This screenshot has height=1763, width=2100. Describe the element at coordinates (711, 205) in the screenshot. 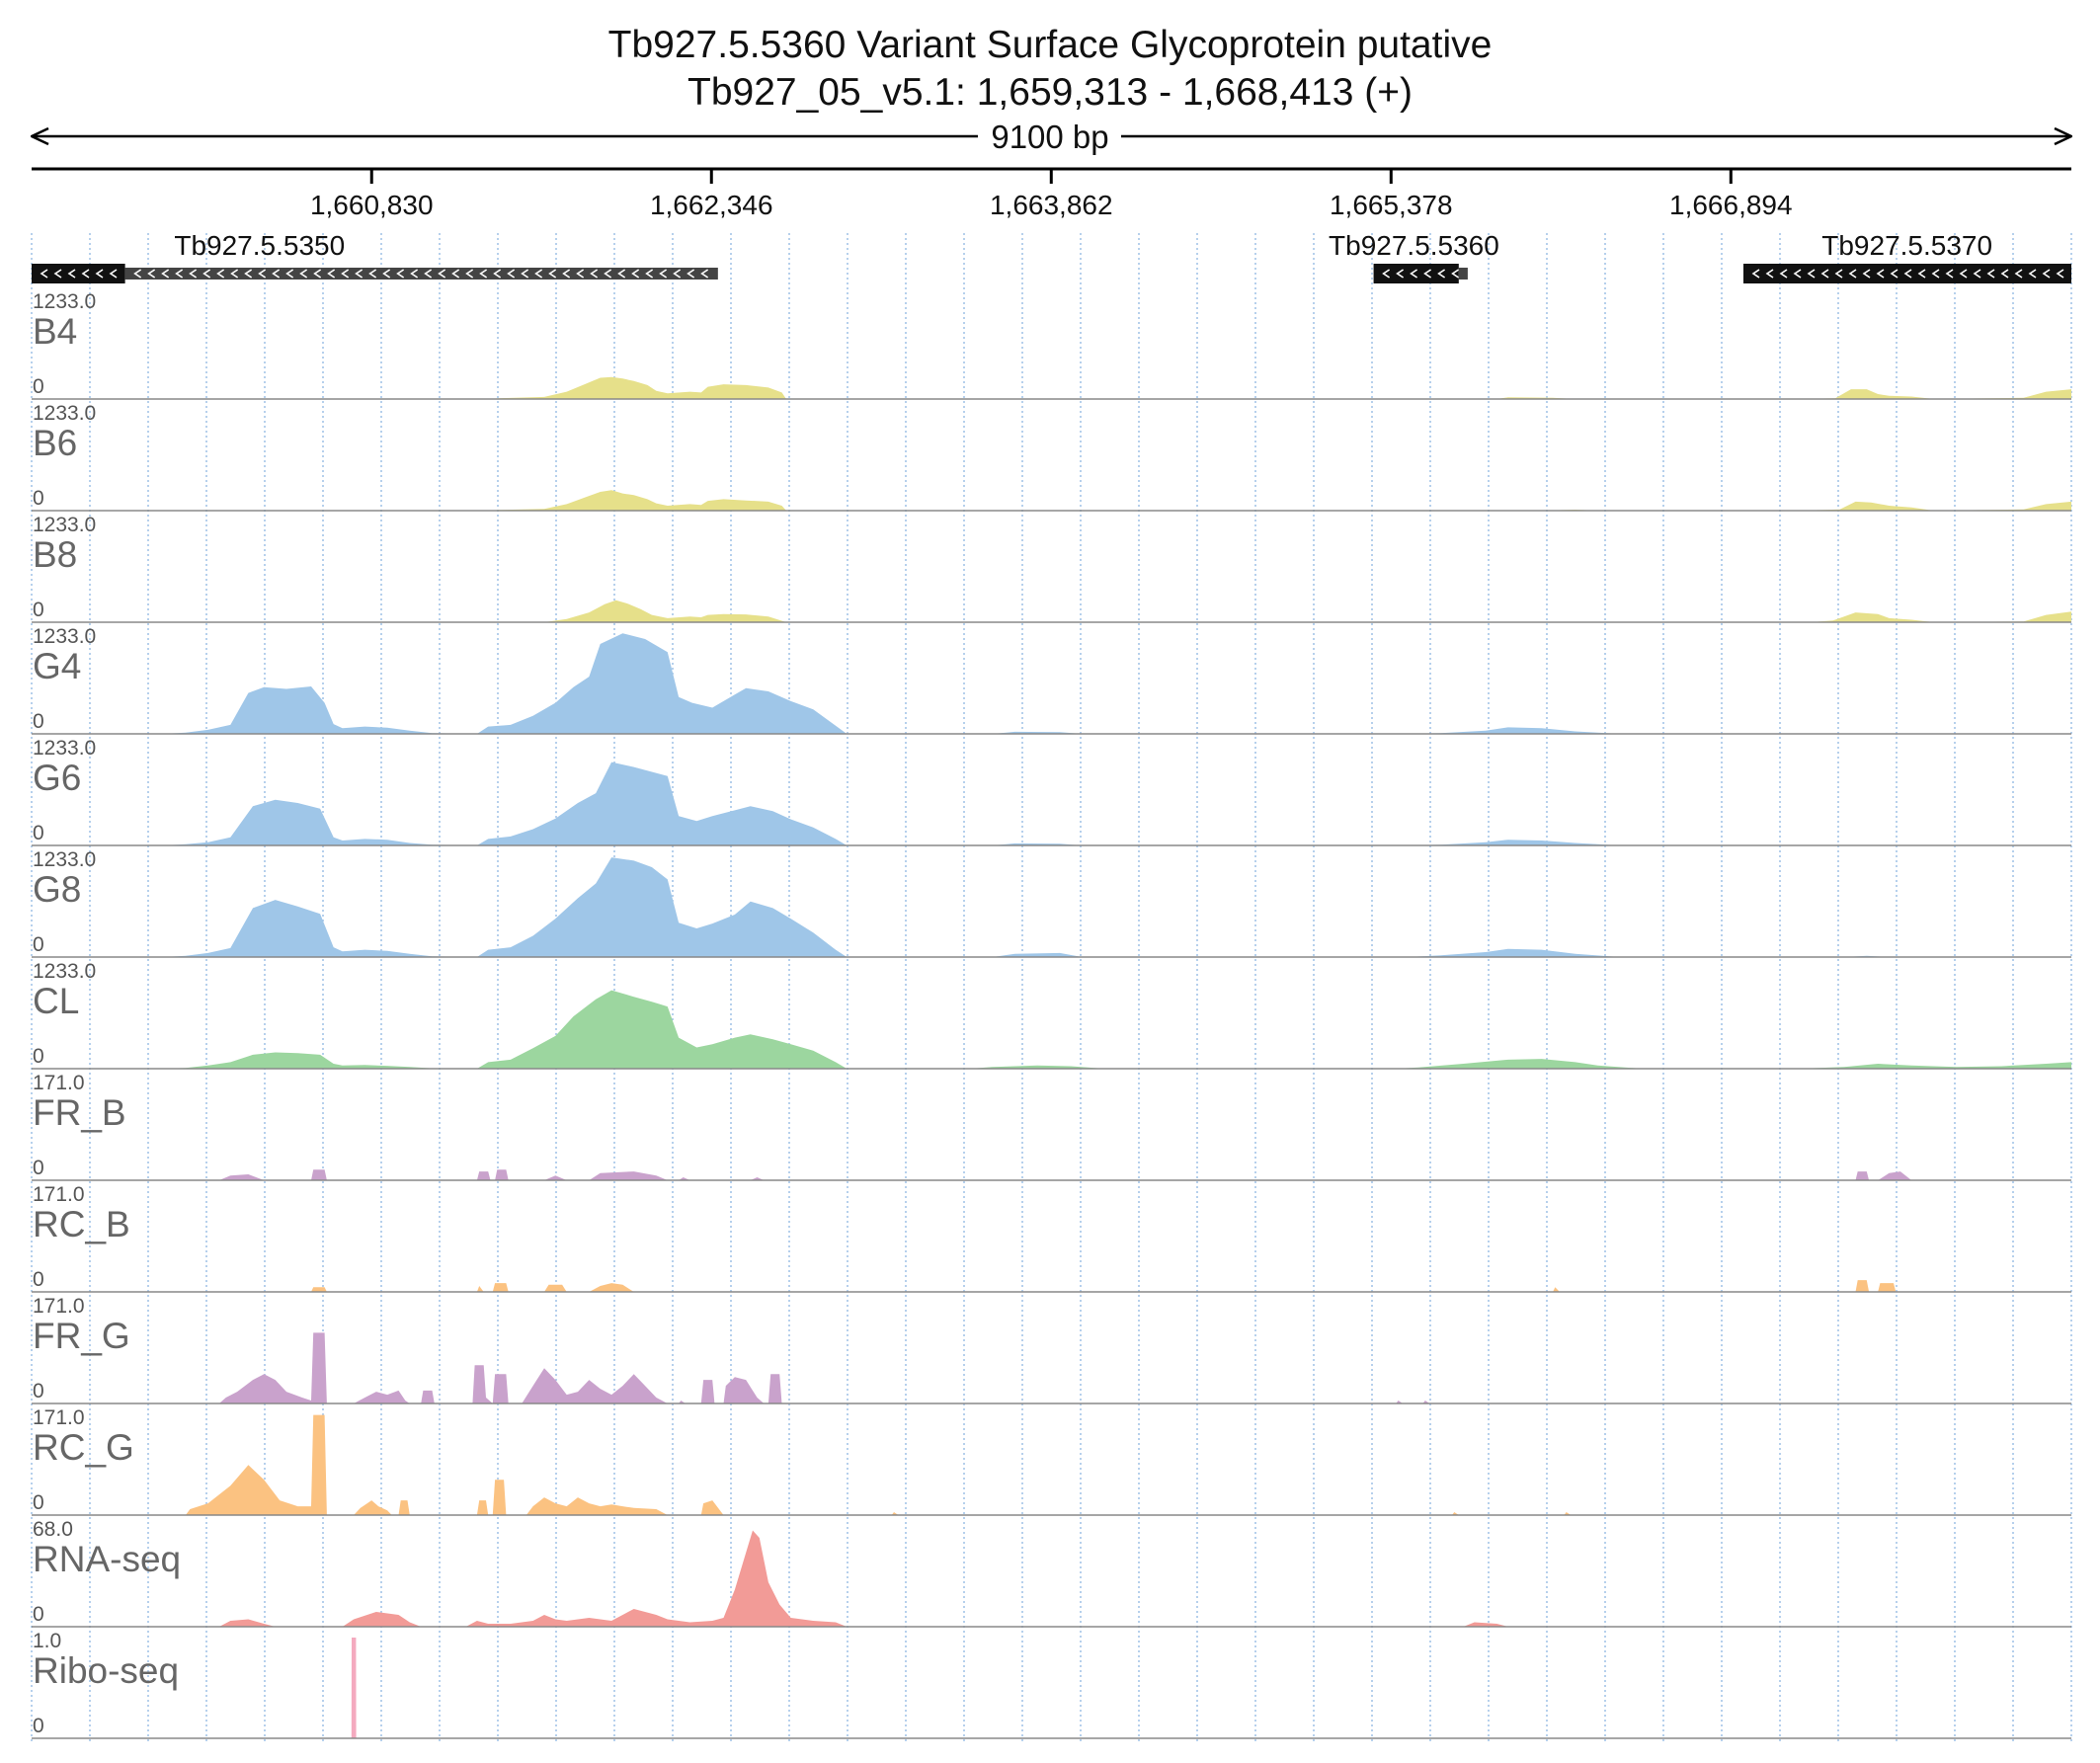

I see `ruler-tick-label: 1,662,346` at that location.